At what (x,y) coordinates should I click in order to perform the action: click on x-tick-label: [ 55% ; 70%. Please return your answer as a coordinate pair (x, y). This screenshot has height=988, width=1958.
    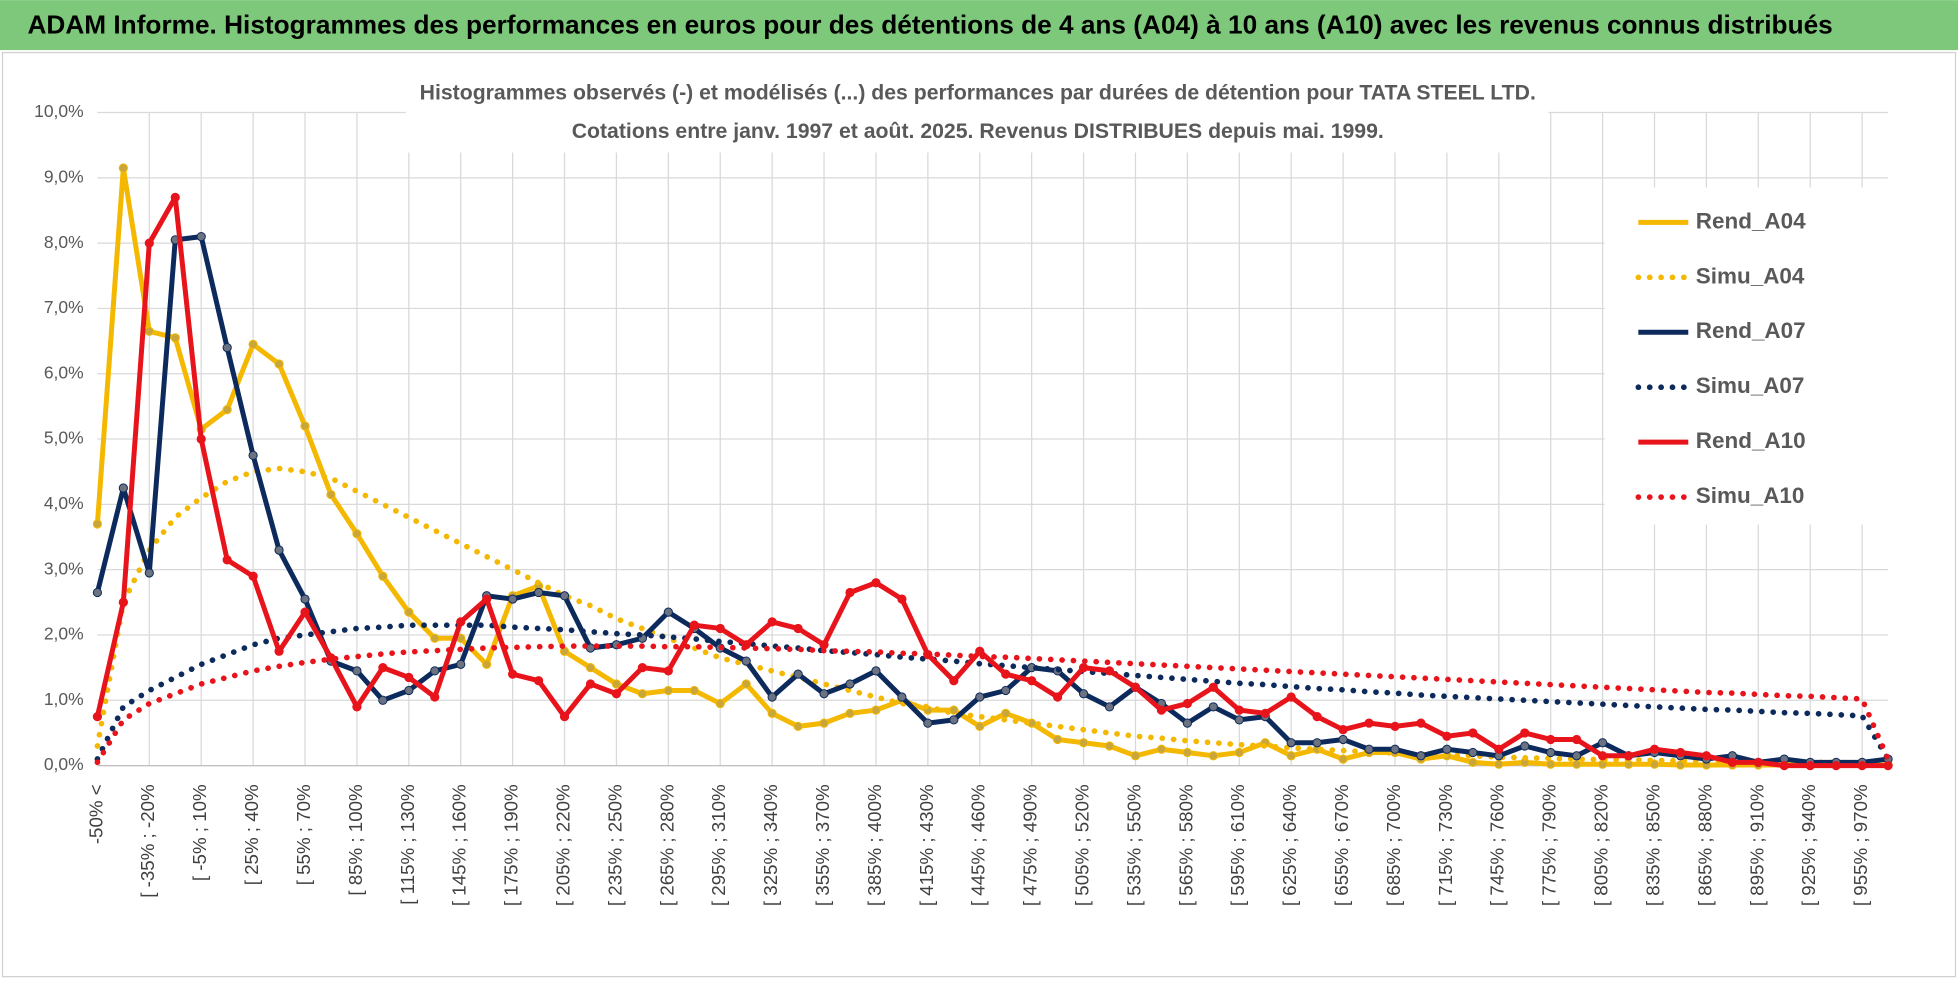
    Looking at the image, I should click on (303, 834).